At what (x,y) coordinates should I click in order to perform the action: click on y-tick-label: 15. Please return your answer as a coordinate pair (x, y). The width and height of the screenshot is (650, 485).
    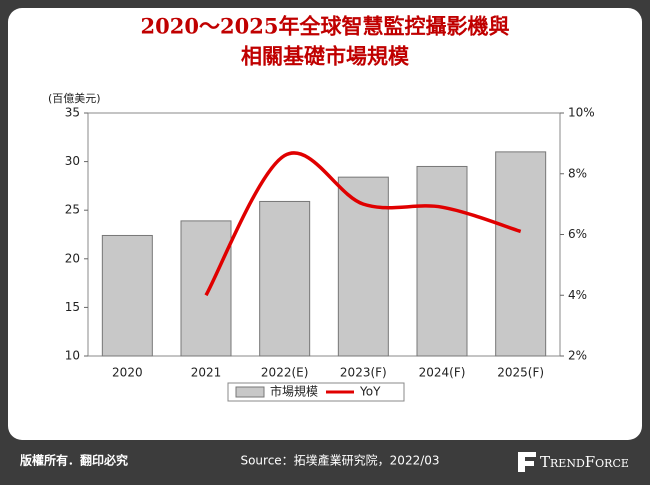
    Looking at the image, I should click on (72, 307).